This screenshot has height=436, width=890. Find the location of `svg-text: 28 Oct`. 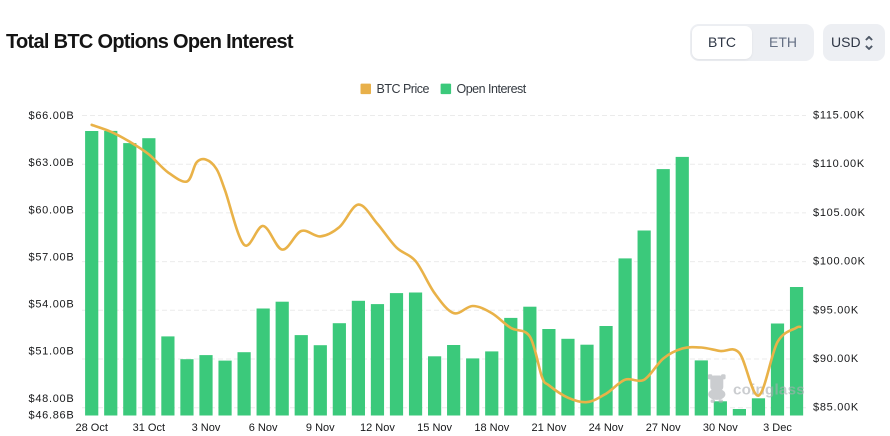

svg-text: 28 Oct is located at coordinates (91, 428).